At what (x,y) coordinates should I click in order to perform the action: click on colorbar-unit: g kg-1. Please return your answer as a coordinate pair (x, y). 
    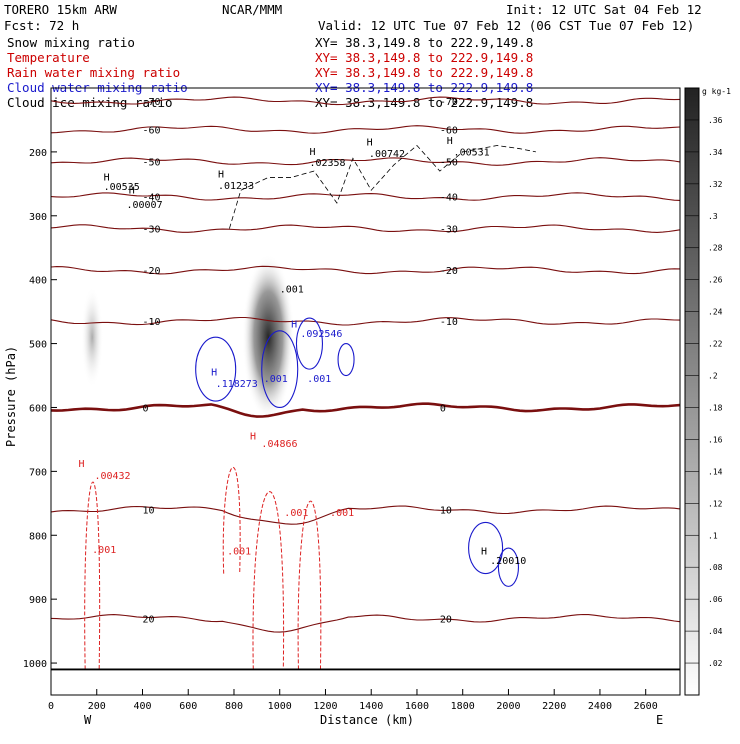
    Looking at the image, I should click on (716, 91).